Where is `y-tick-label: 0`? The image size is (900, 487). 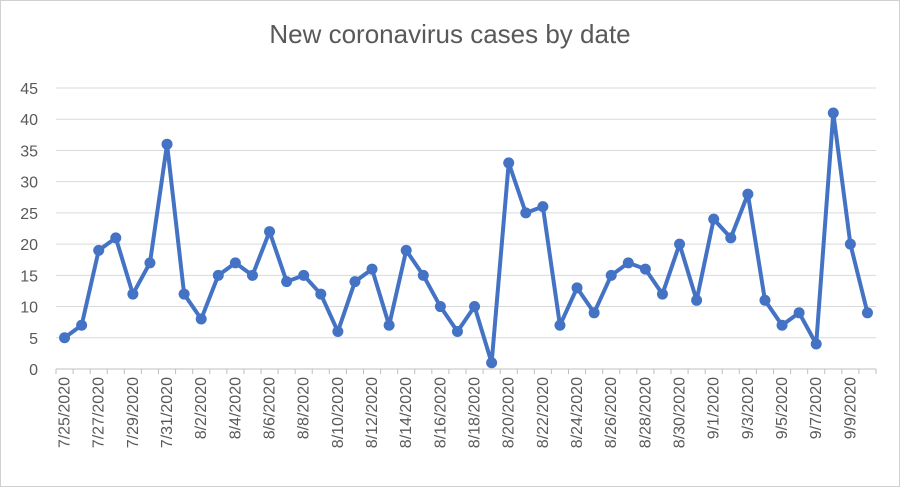 y-tick-label: 0 is located at coordinates (33, 370).